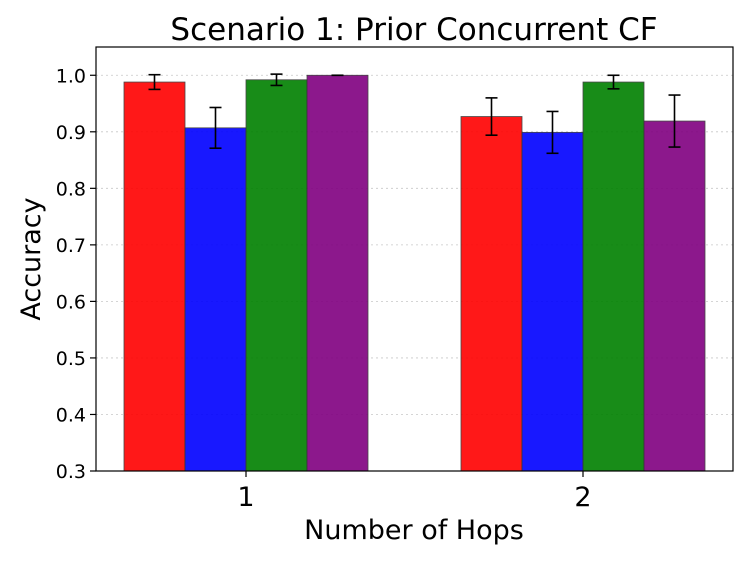 This screenshot has height=561, width=747. What do you see at coordinates (245, 497) in the screenshot?
I see `x-tick-label: 1` at bounding box center [245, 497].